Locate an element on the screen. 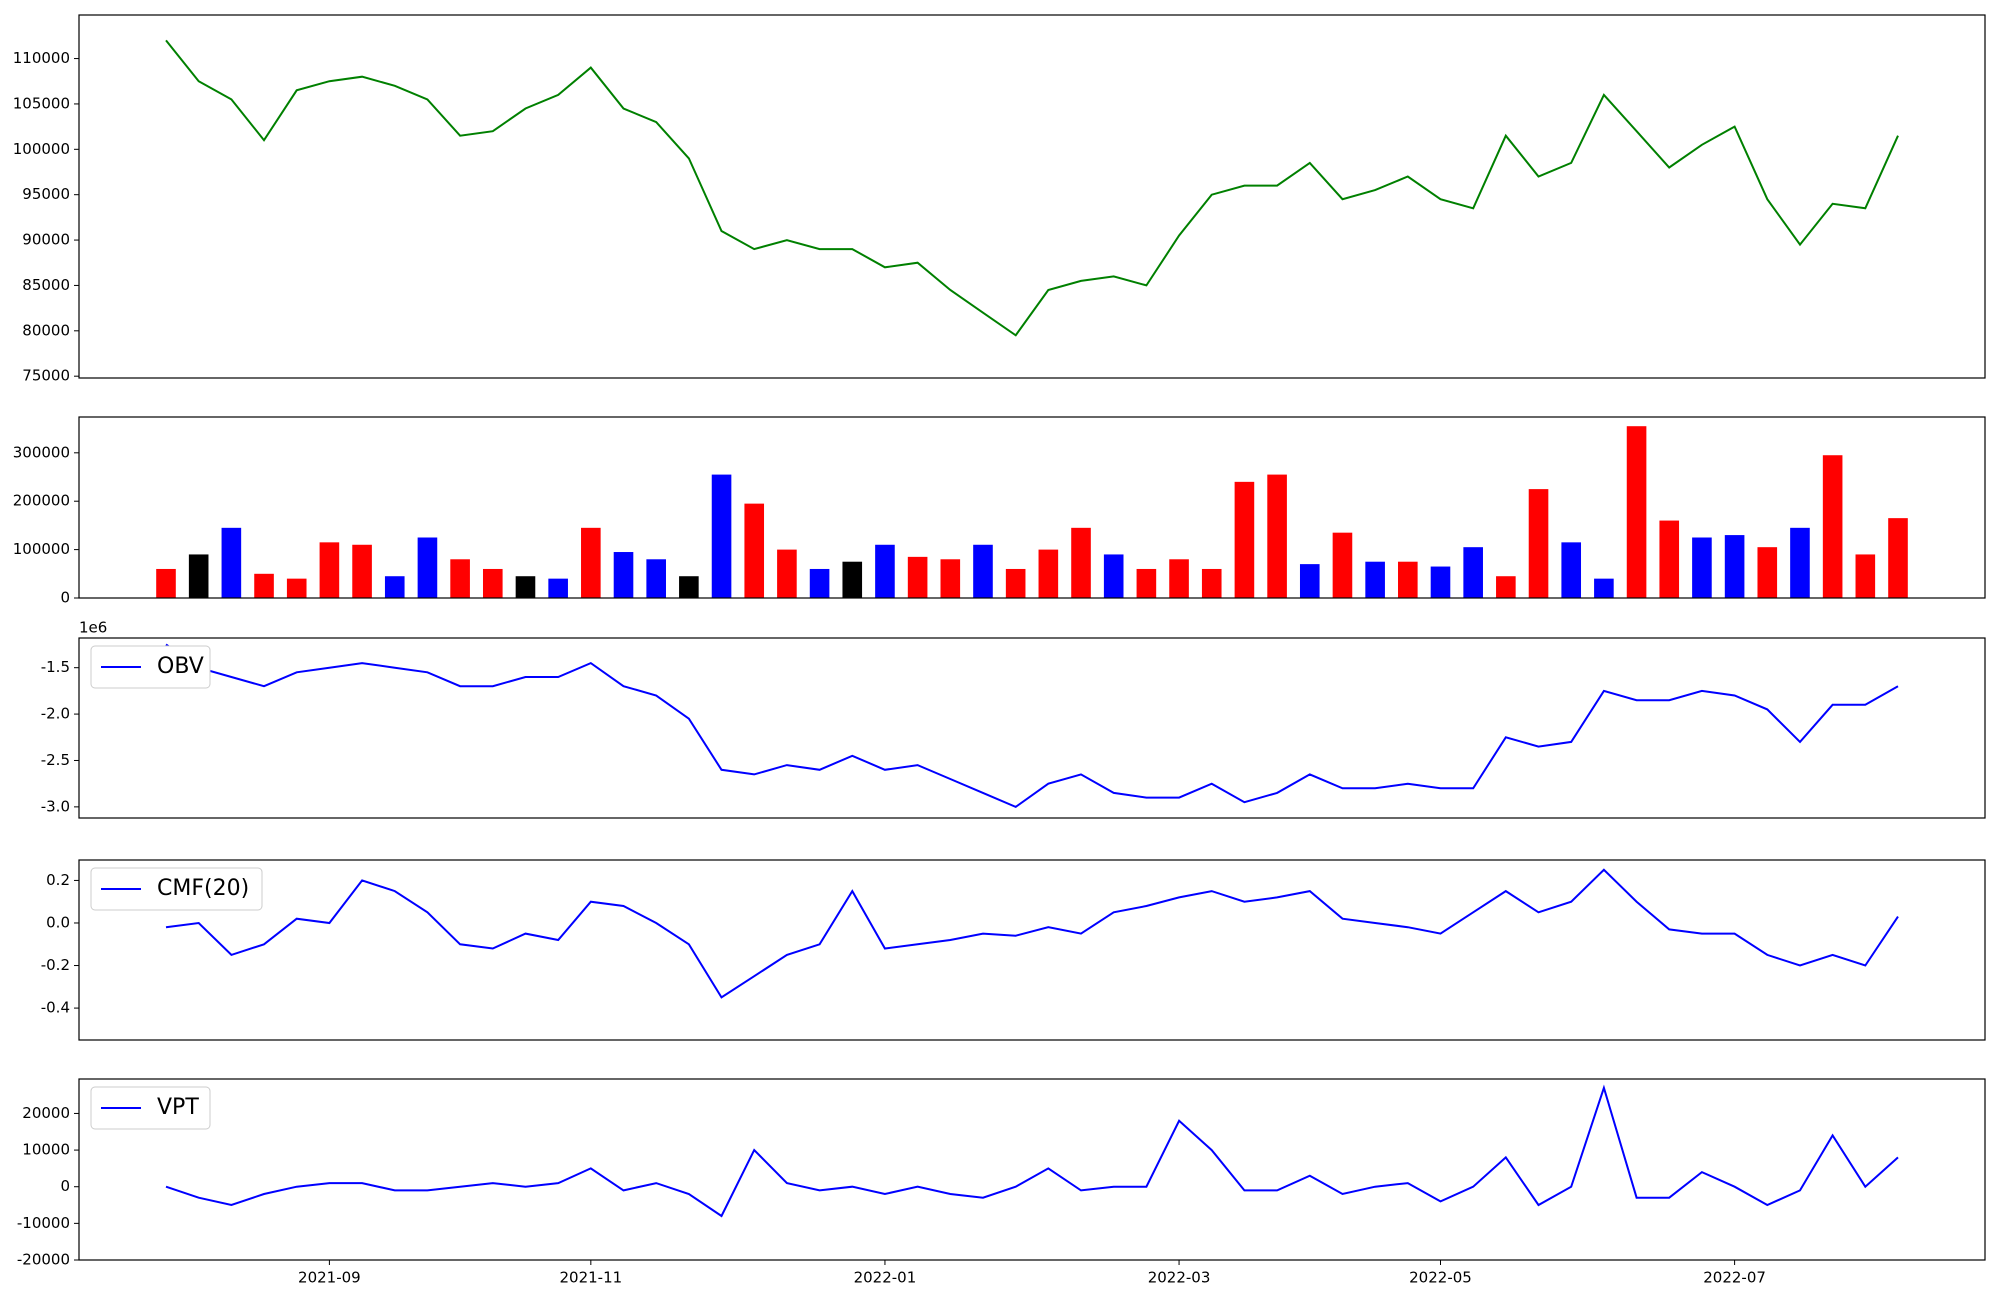 The image size is (2000, 1300). y-tick-label: 100000 is located at coordinates (41, 549).